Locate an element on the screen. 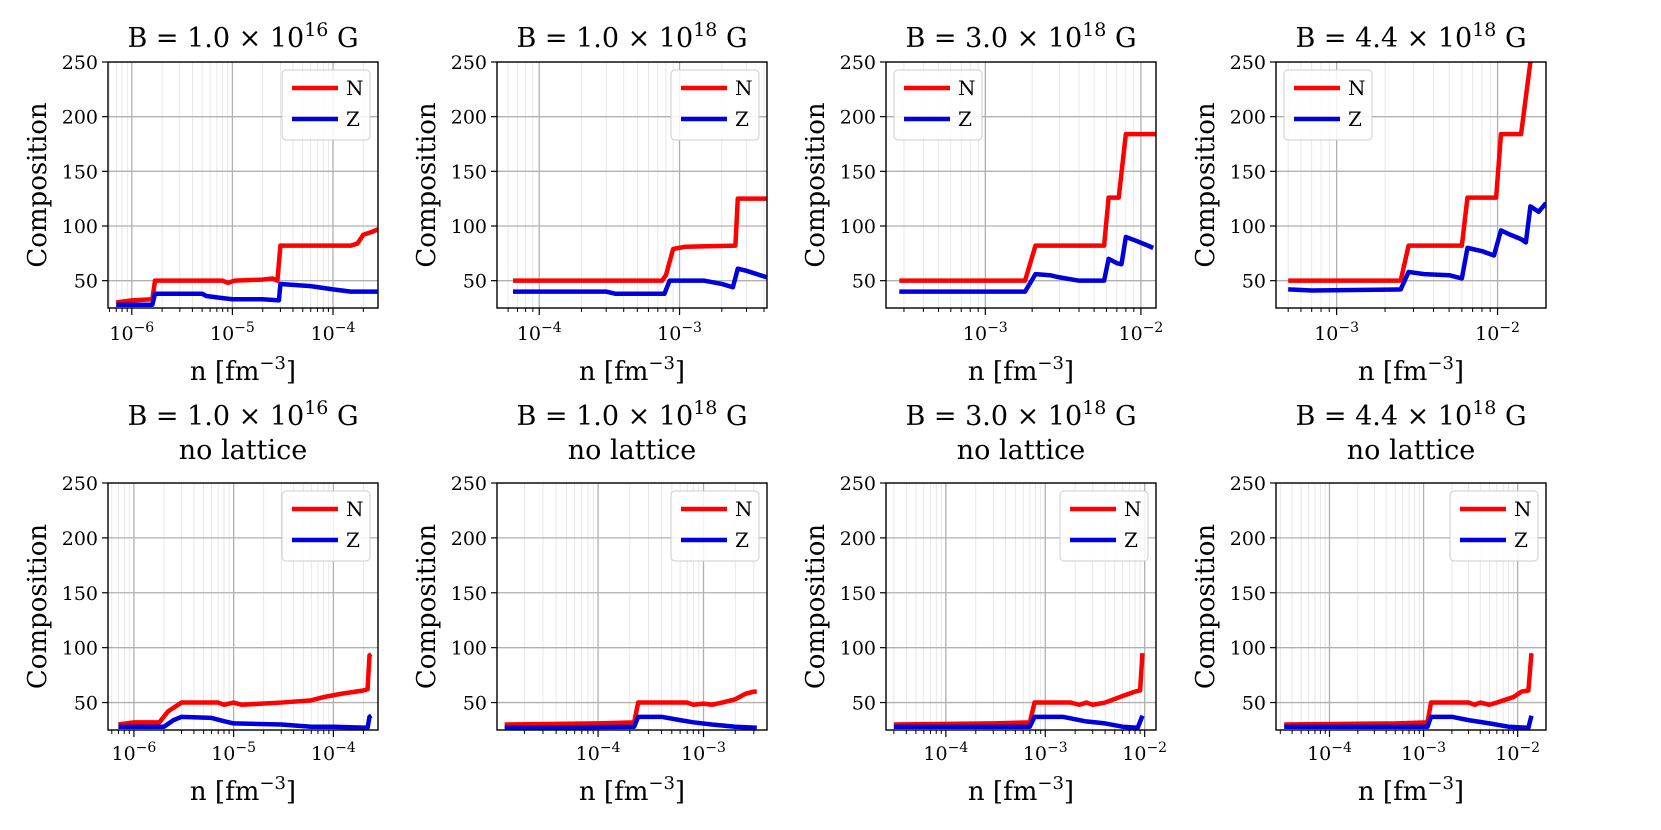 The height and width of the screenshot is (830, 1661). title-main: B = 4.4 × 10 is located at coordinates (1383, 416).